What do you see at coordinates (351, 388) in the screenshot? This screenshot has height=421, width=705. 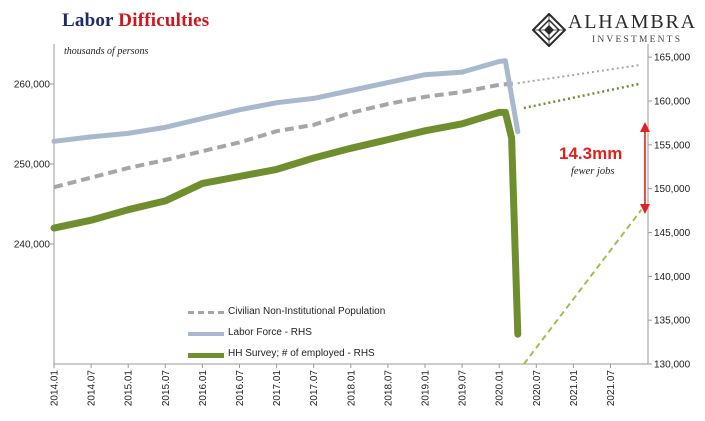 I see `x-tick-label: 2018.01` at bounding box center [351, 388].